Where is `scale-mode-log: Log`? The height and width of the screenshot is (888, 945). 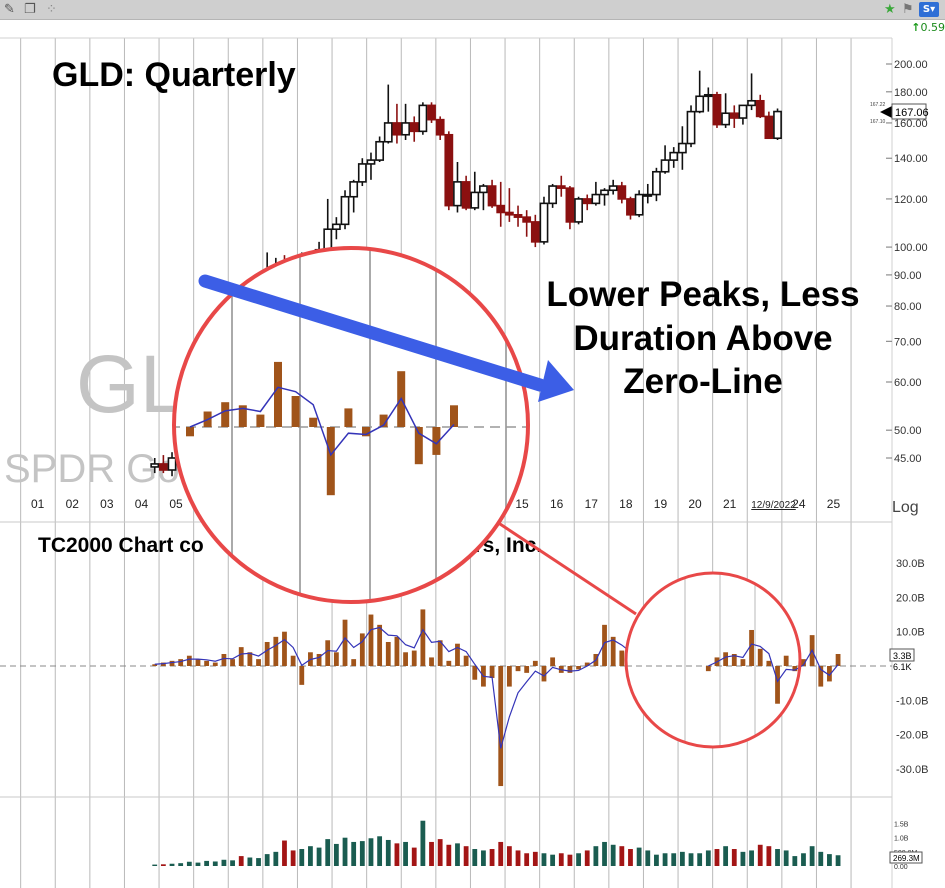 scale-mode-log: Log is located at coordinates (905, 507).